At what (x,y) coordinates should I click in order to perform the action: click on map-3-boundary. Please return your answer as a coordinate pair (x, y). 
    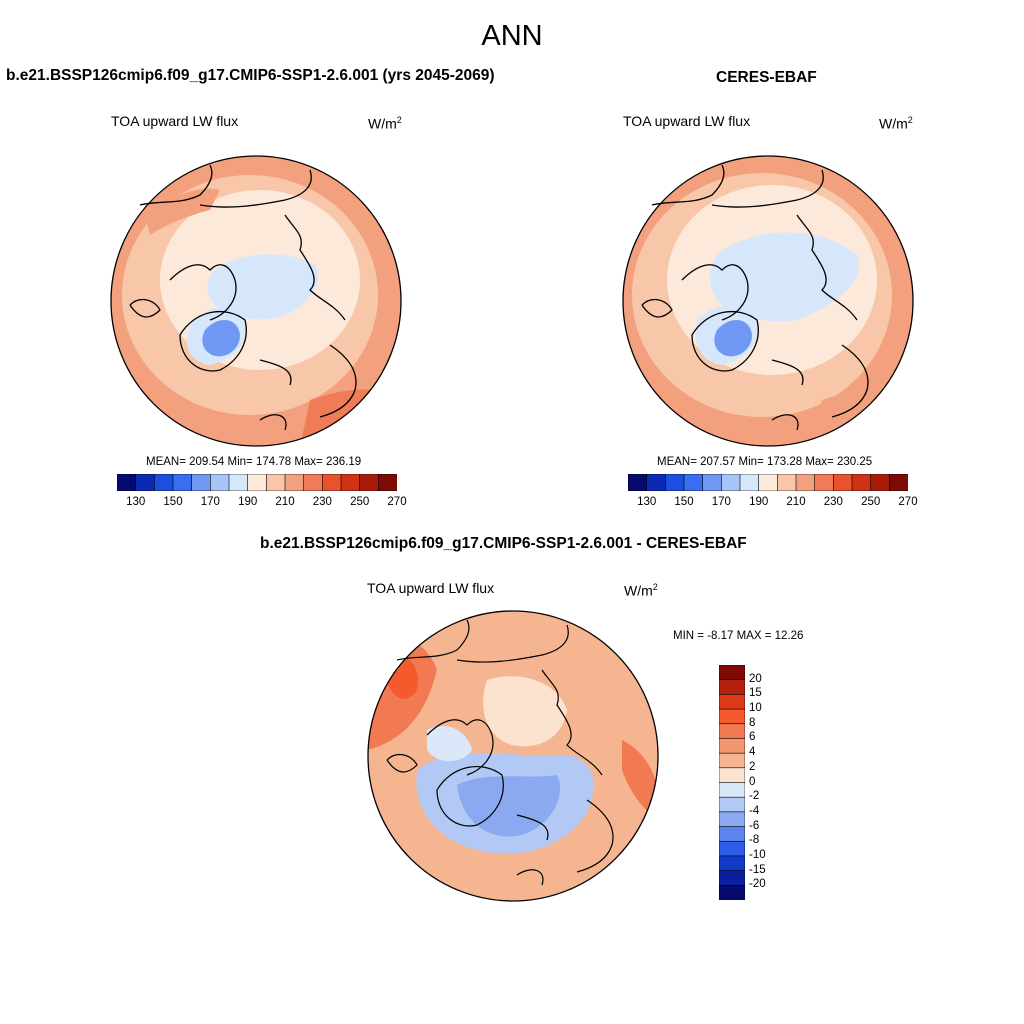
    Looking at the image, I should click on (513, 756).